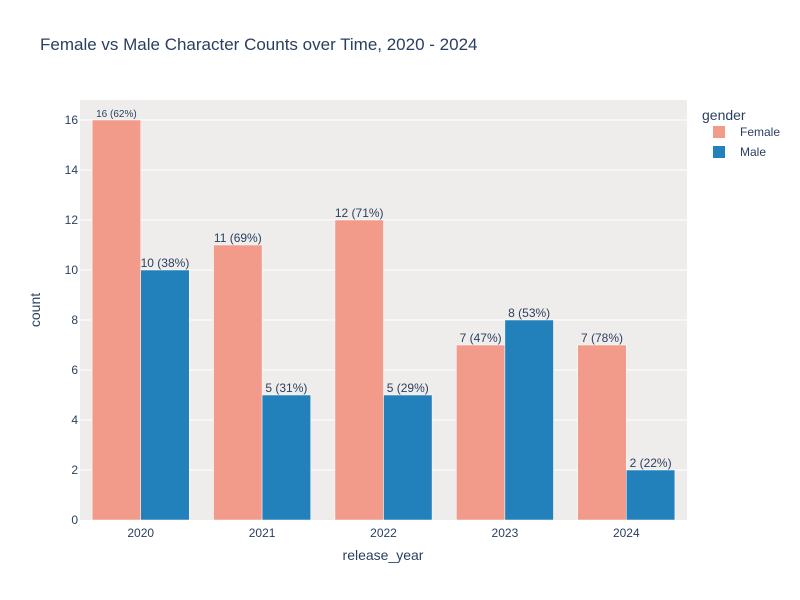 Image resolution: width=800 pixels, height=600 pixels. I want to click on bar-data-label: 5 (31%), so click(286, 388).